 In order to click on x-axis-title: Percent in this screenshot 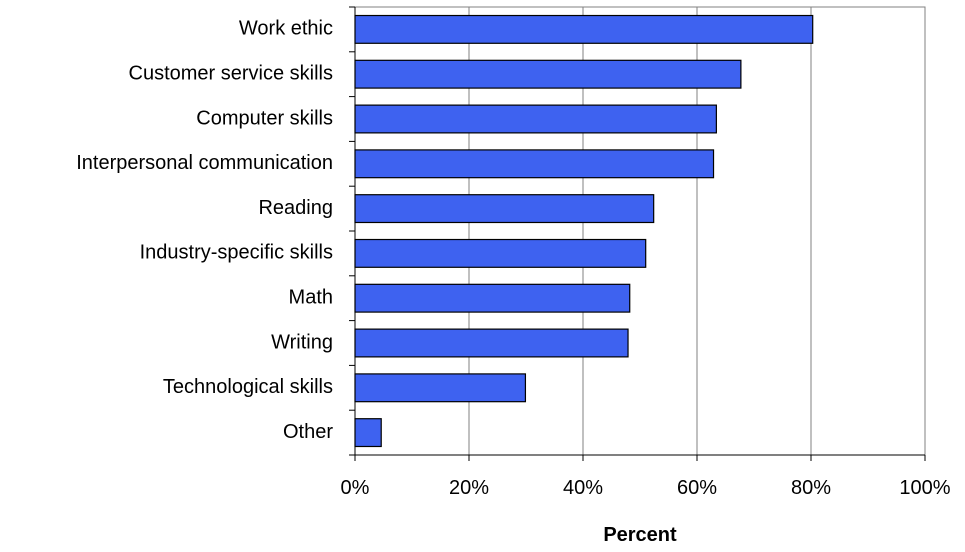, I will do `click(640, 535)`.